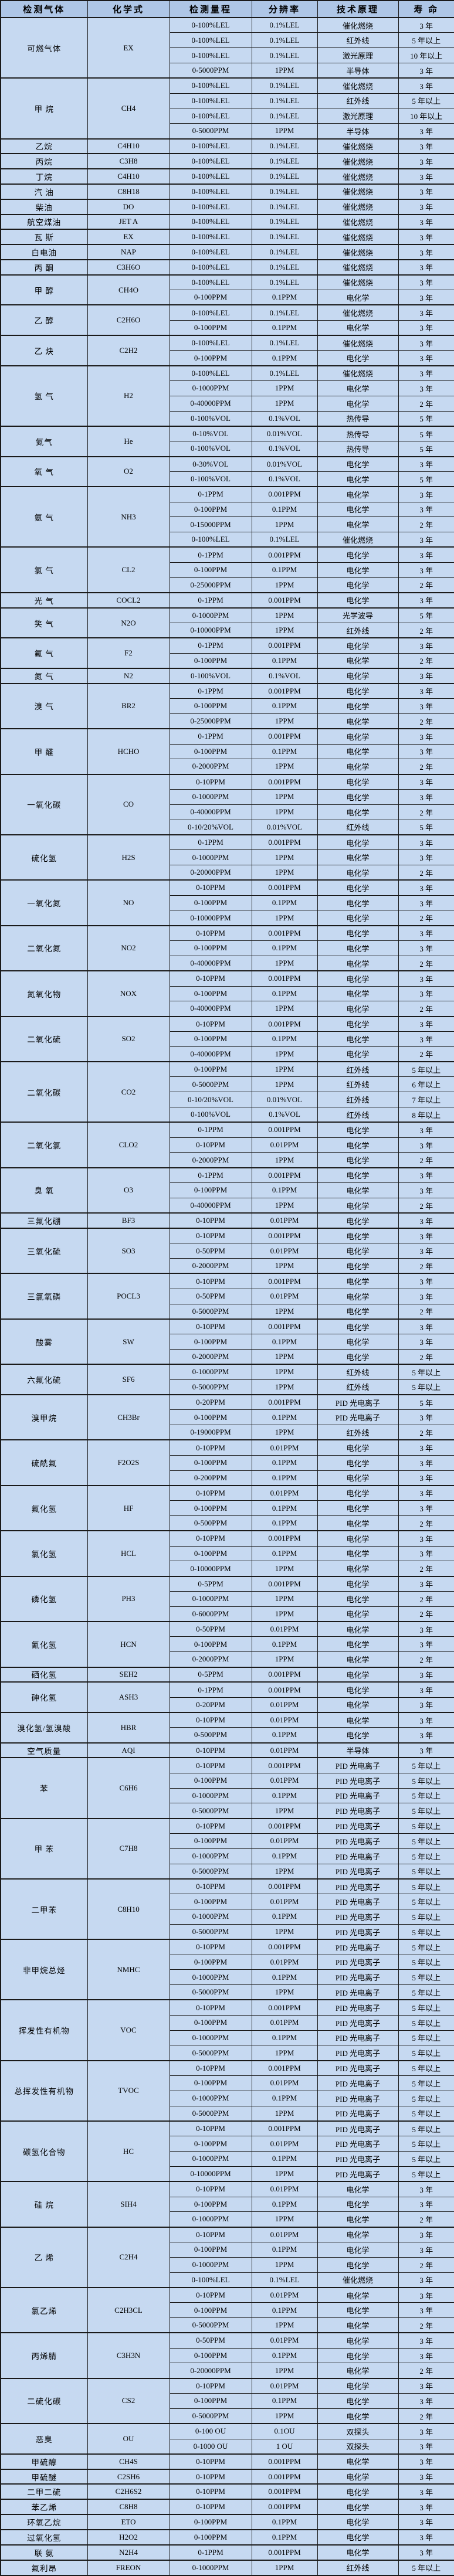 Image resolution: width=454 pixels, height=2576 pixels. Describe the element at coordinates (227, 751) in the screenshot. I see `table-row: 甲 醛 HCHO 0-1PPM 0.001PPM 电化学 3 年` at that location.